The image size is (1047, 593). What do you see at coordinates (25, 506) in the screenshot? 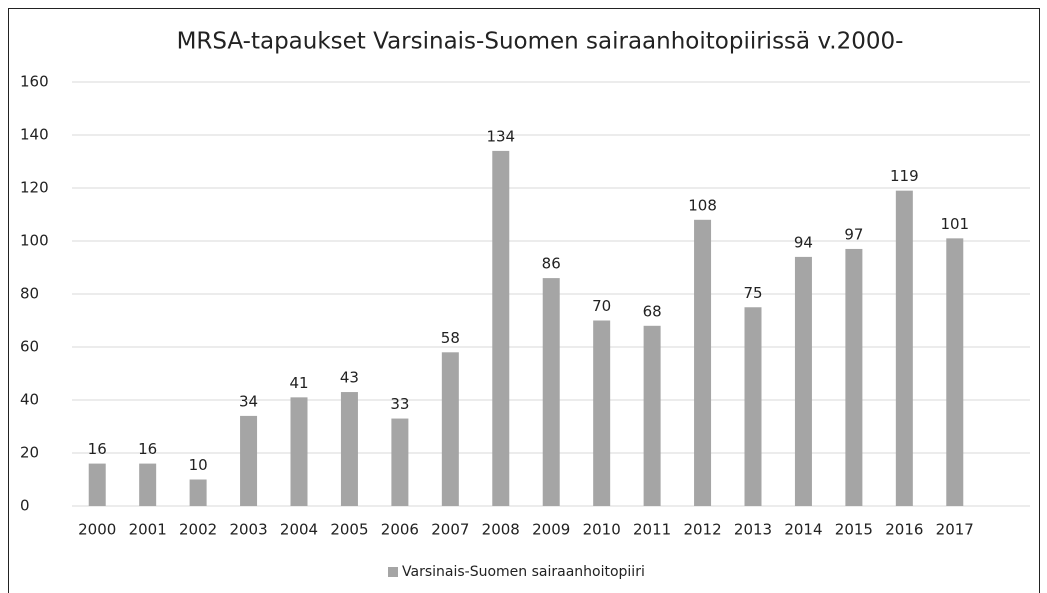
I see `y-tick-label: 0` at bounding box center [25, 506].